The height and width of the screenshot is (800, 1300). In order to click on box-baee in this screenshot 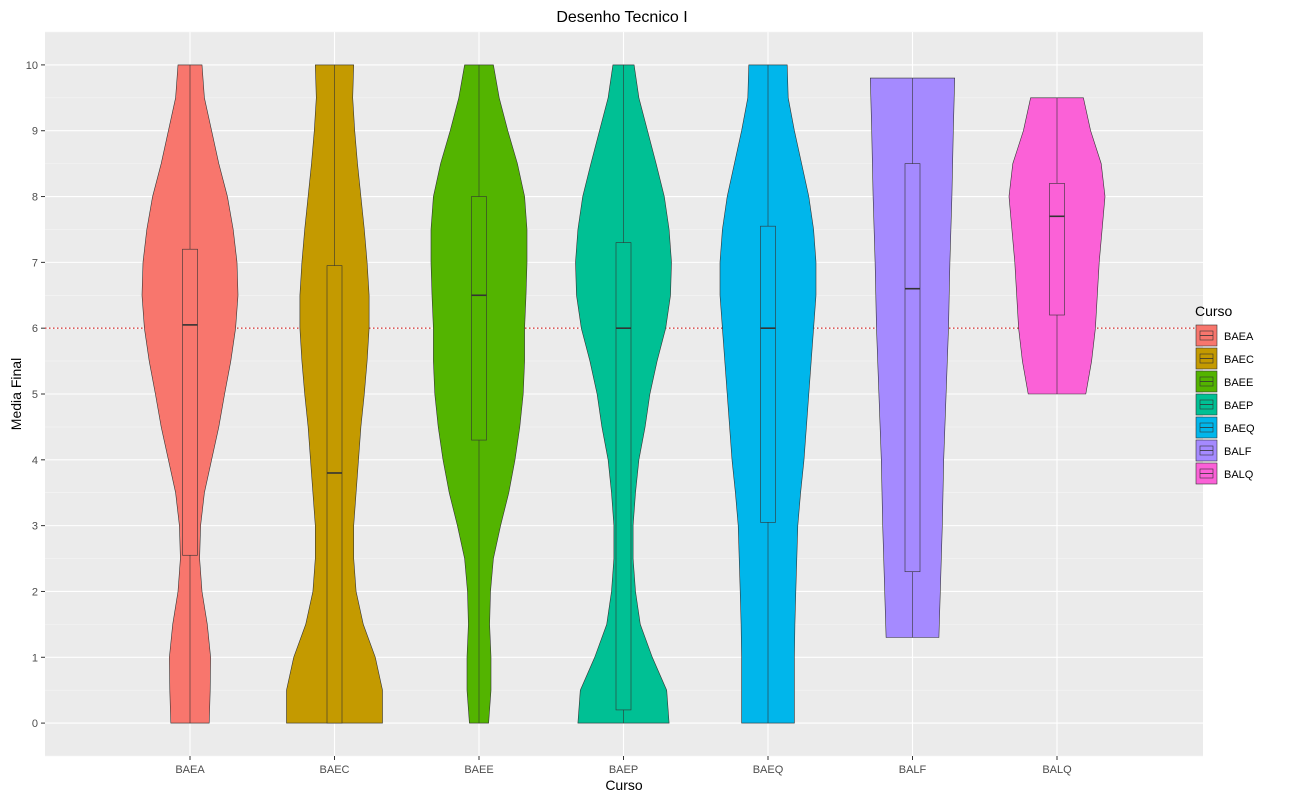, I will do `click(479, 318)`.